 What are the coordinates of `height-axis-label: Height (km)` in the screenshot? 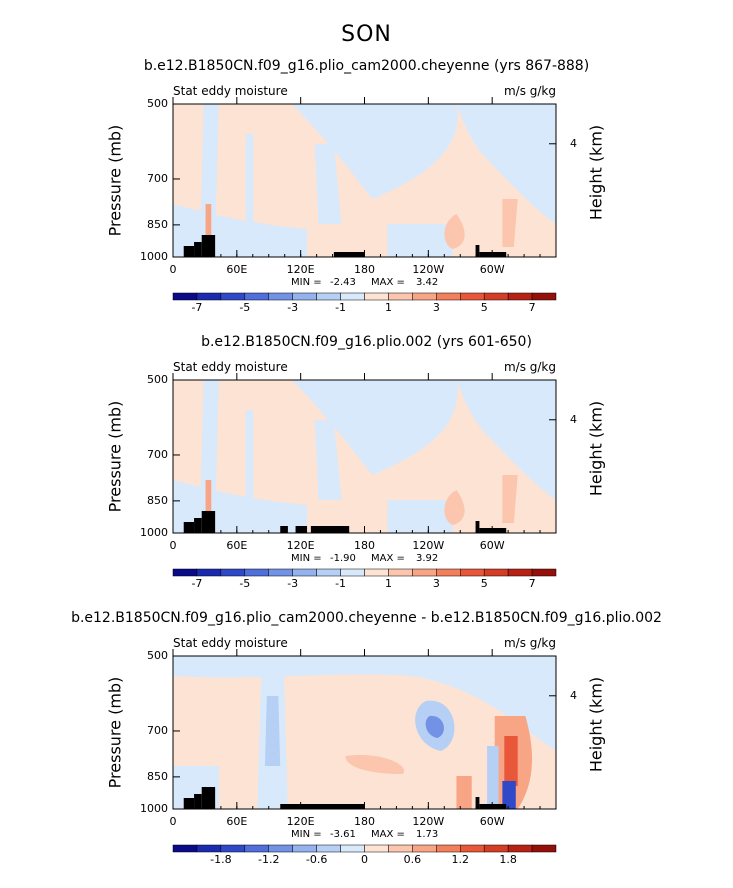 It's located at (596, 172).